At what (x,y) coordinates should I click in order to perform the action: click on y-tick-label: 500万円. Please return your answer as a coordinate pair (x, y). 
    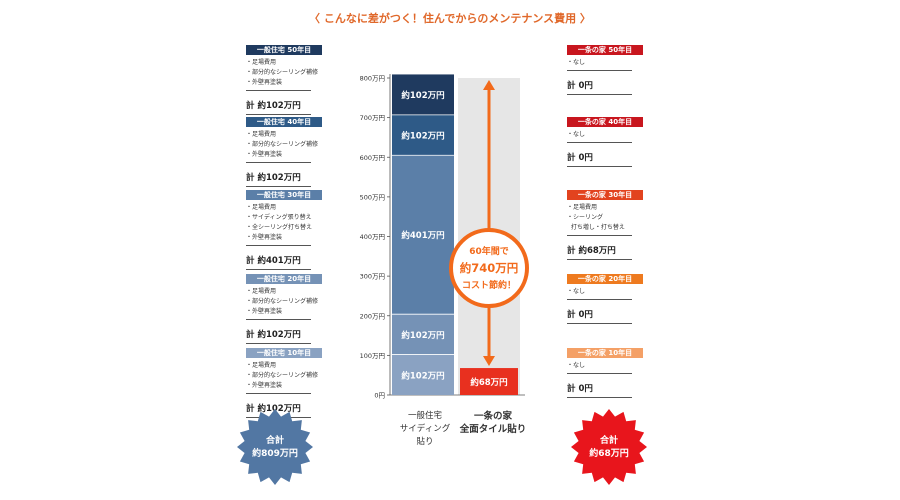
    Looking at the image, I should click on (372, 197).